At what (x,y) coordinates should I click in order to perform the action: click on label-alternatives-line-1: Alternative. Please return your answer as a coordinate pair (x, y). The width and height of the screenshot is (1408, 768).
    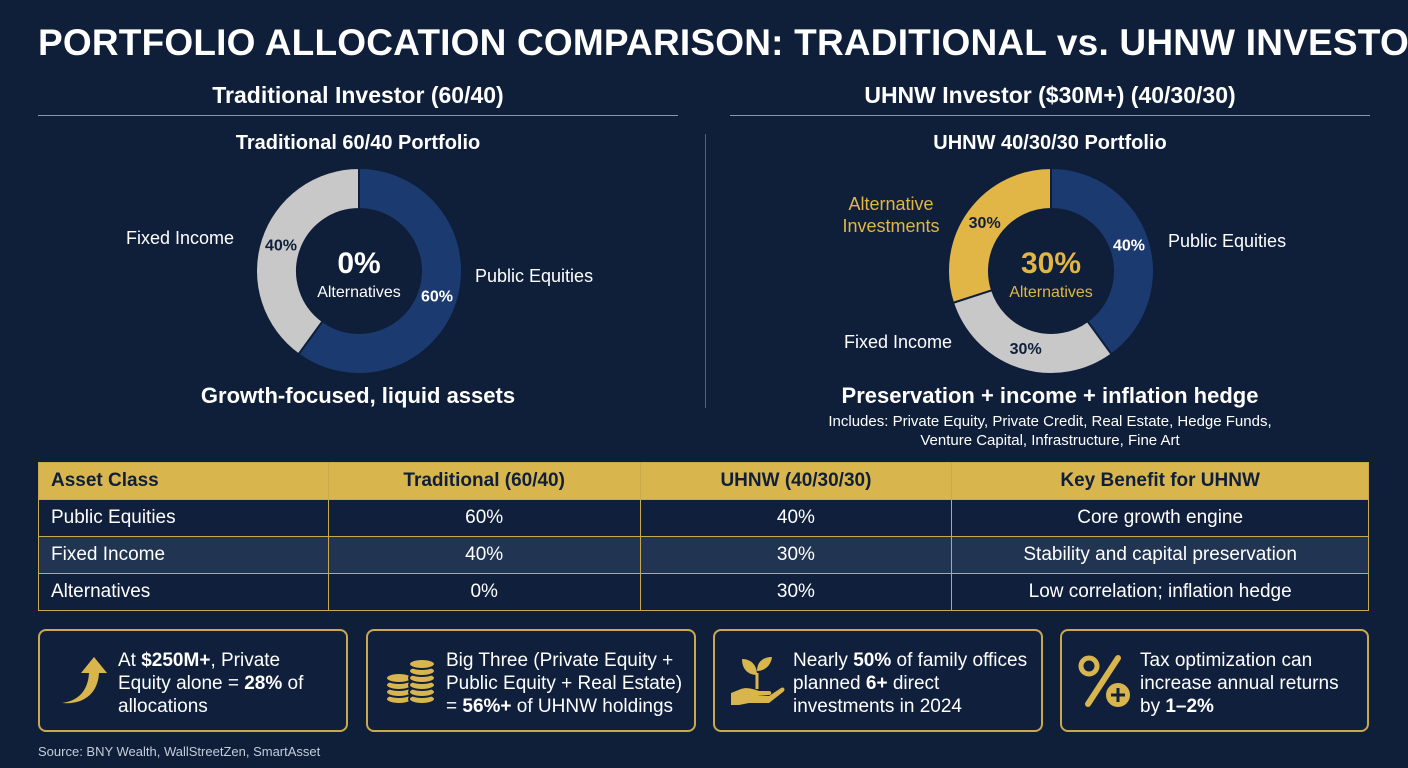
    Looking at the image, I should click on (891, 204).